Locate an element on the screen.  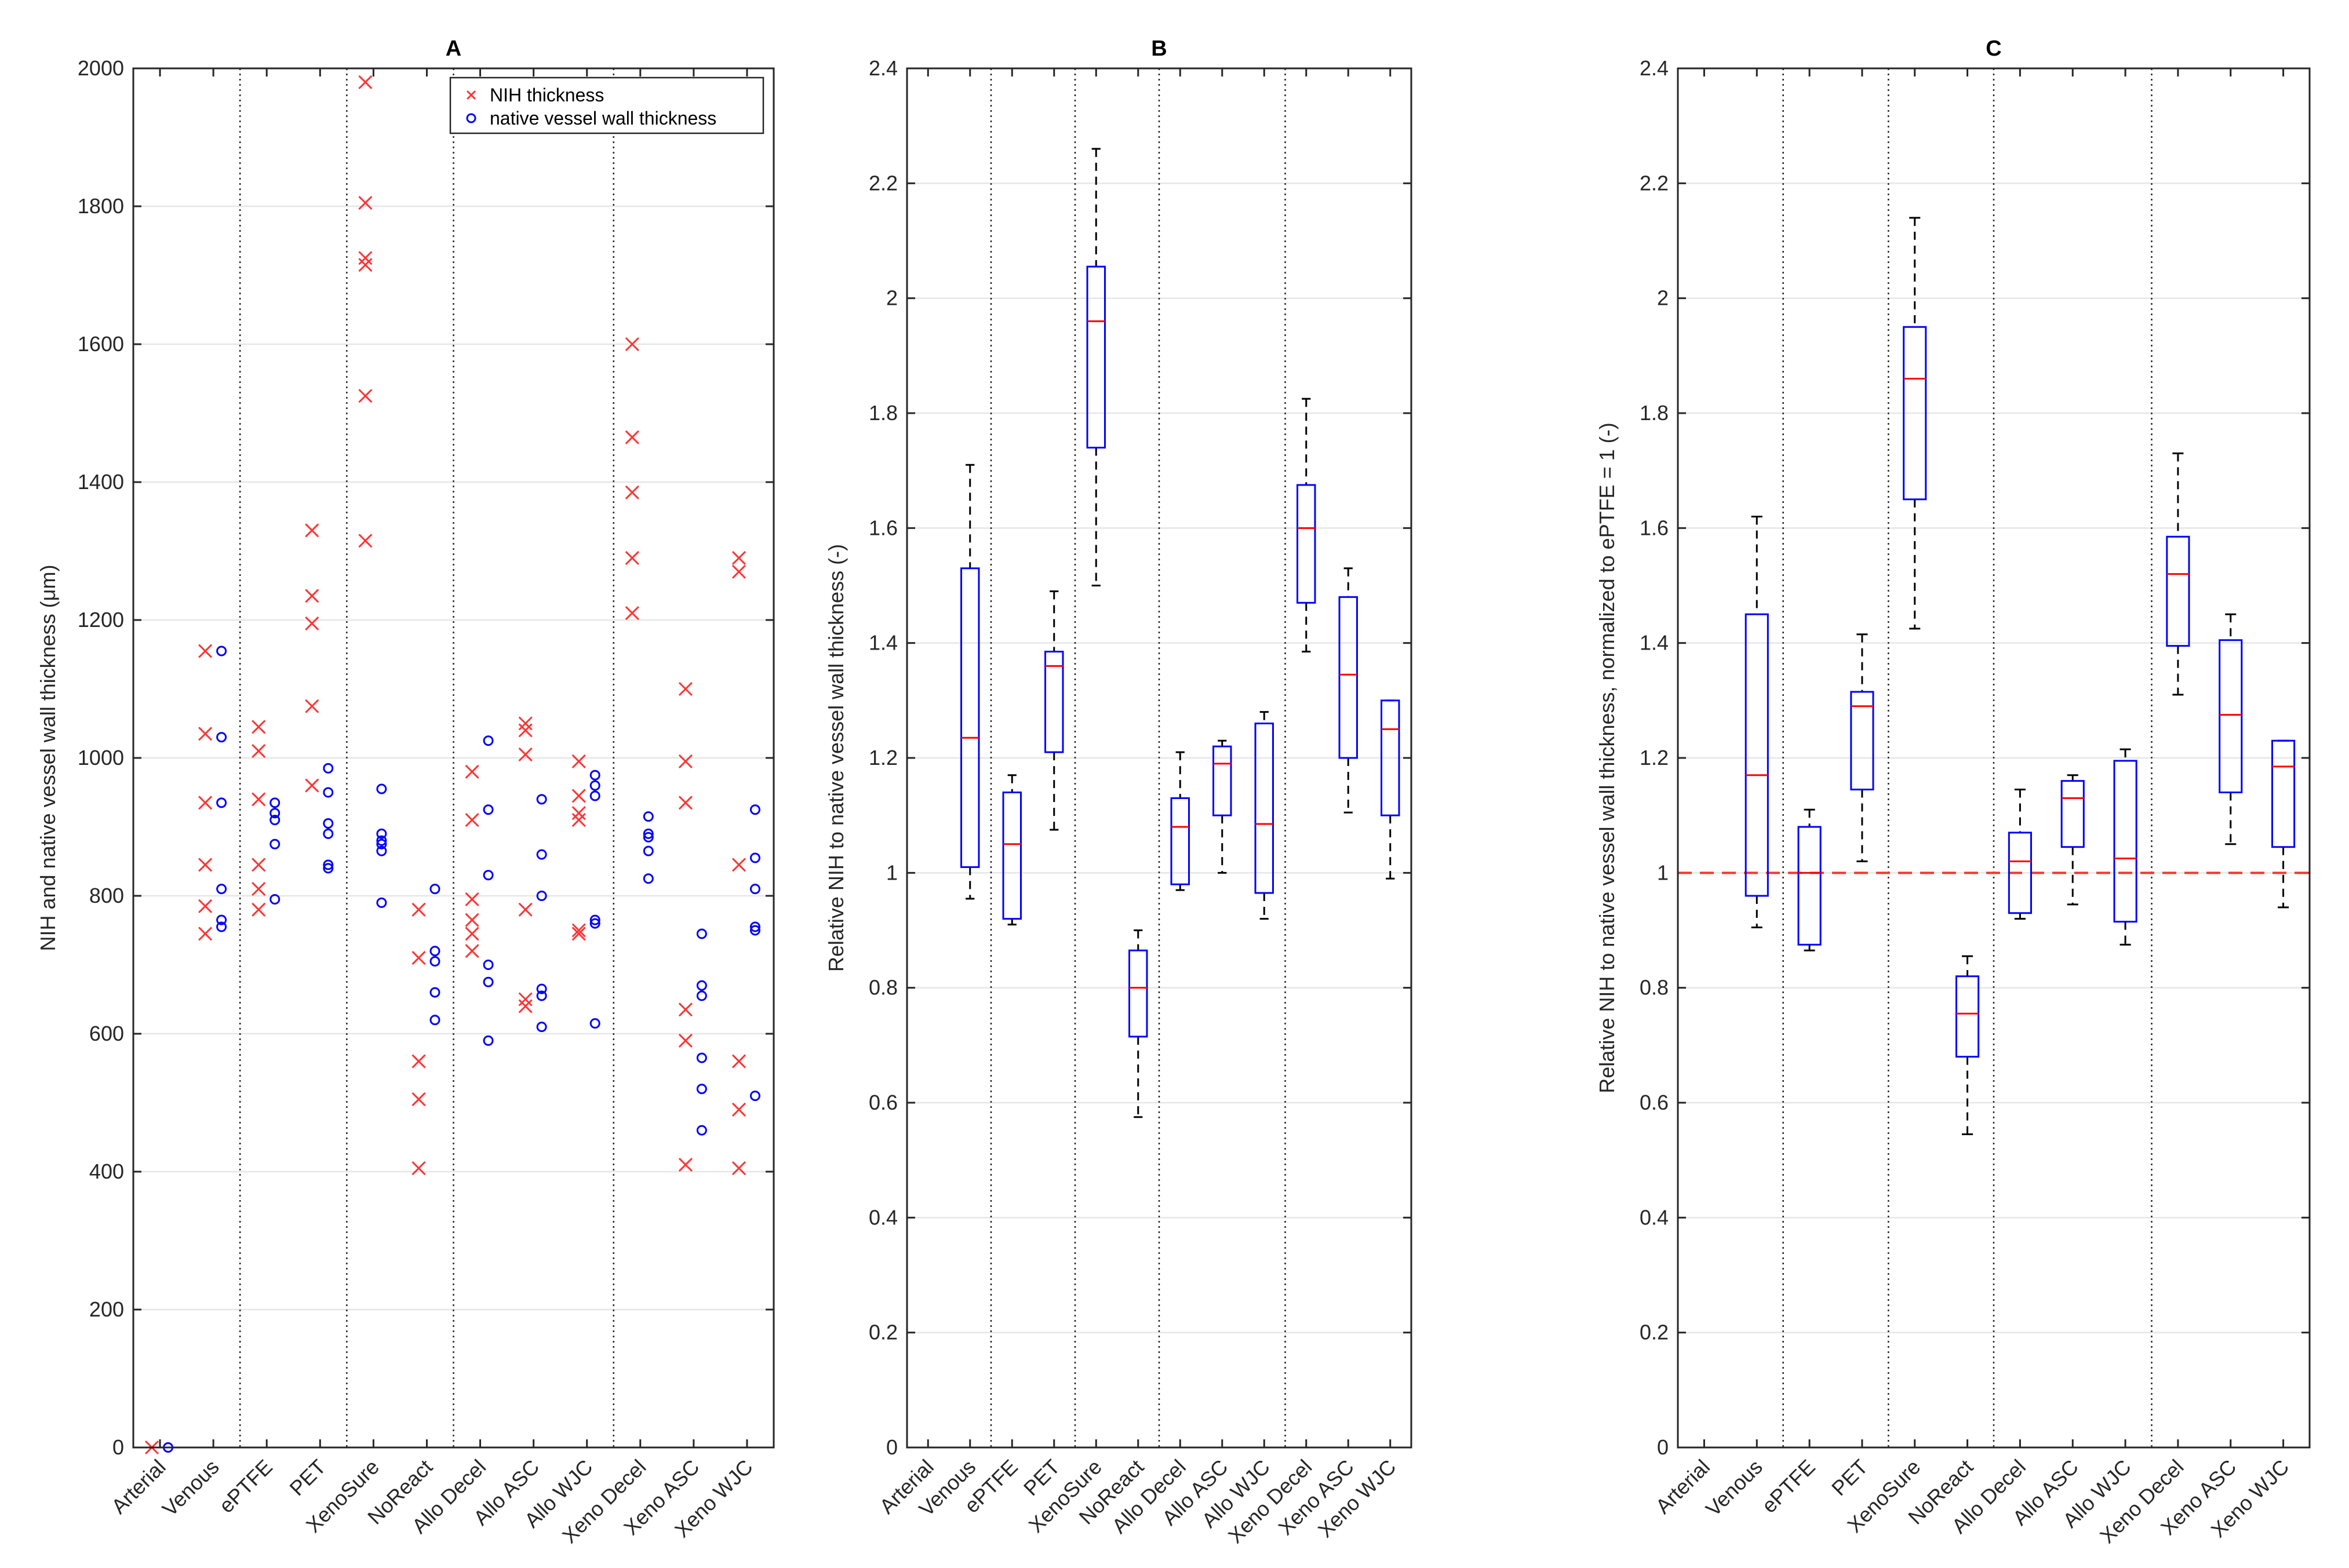
y-tick-label: 1600 is located at coordinates (101, 344).